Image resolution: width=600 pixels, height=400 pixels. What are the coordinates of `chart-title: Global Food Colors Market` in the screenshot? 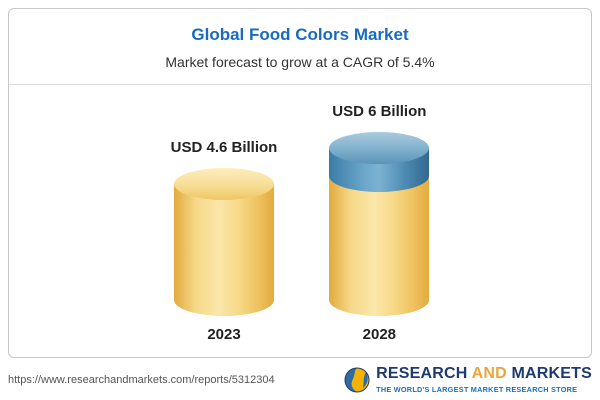 It's located at (300, 34).